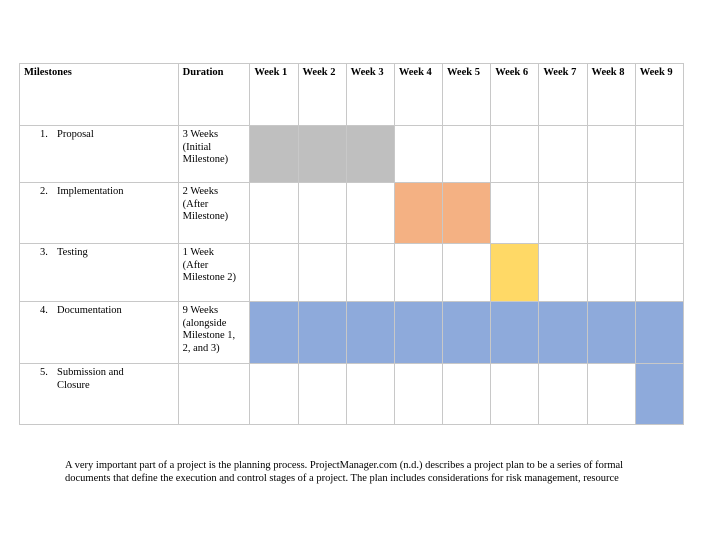  Describe the element at coordinates (201, 348) in the screenshot. I see `duration-text: 2, and 3)` at that location.